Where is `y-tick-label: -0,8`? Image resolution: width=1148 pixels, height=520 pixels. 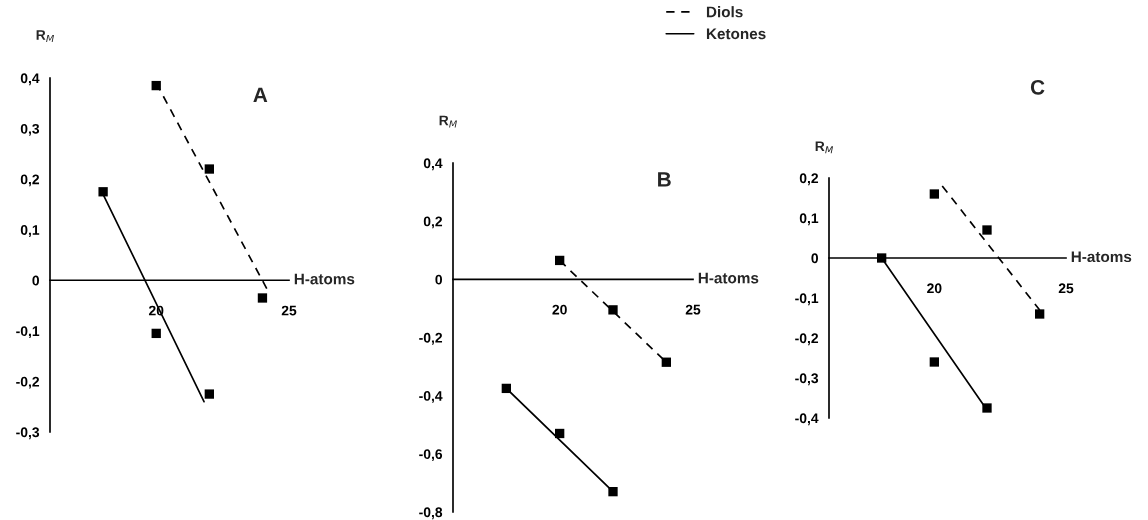
y-tick-label: -0,8 is located at coordinates (431, 513).